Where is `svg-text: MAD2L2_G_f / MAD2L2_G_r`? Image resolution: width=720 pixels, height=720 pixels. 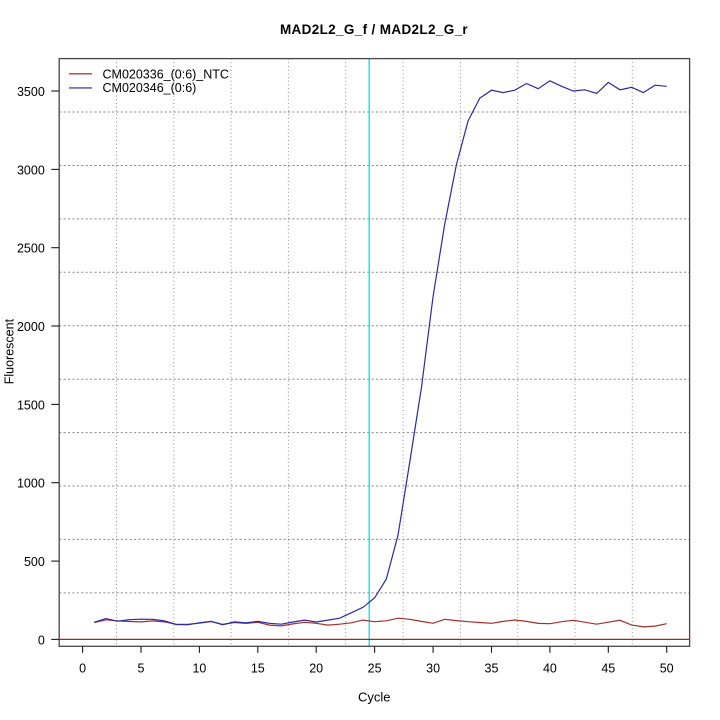
svg-text: MAD2L2_G_f / MAD2L2_G_r is located at coordinates (374, 29).